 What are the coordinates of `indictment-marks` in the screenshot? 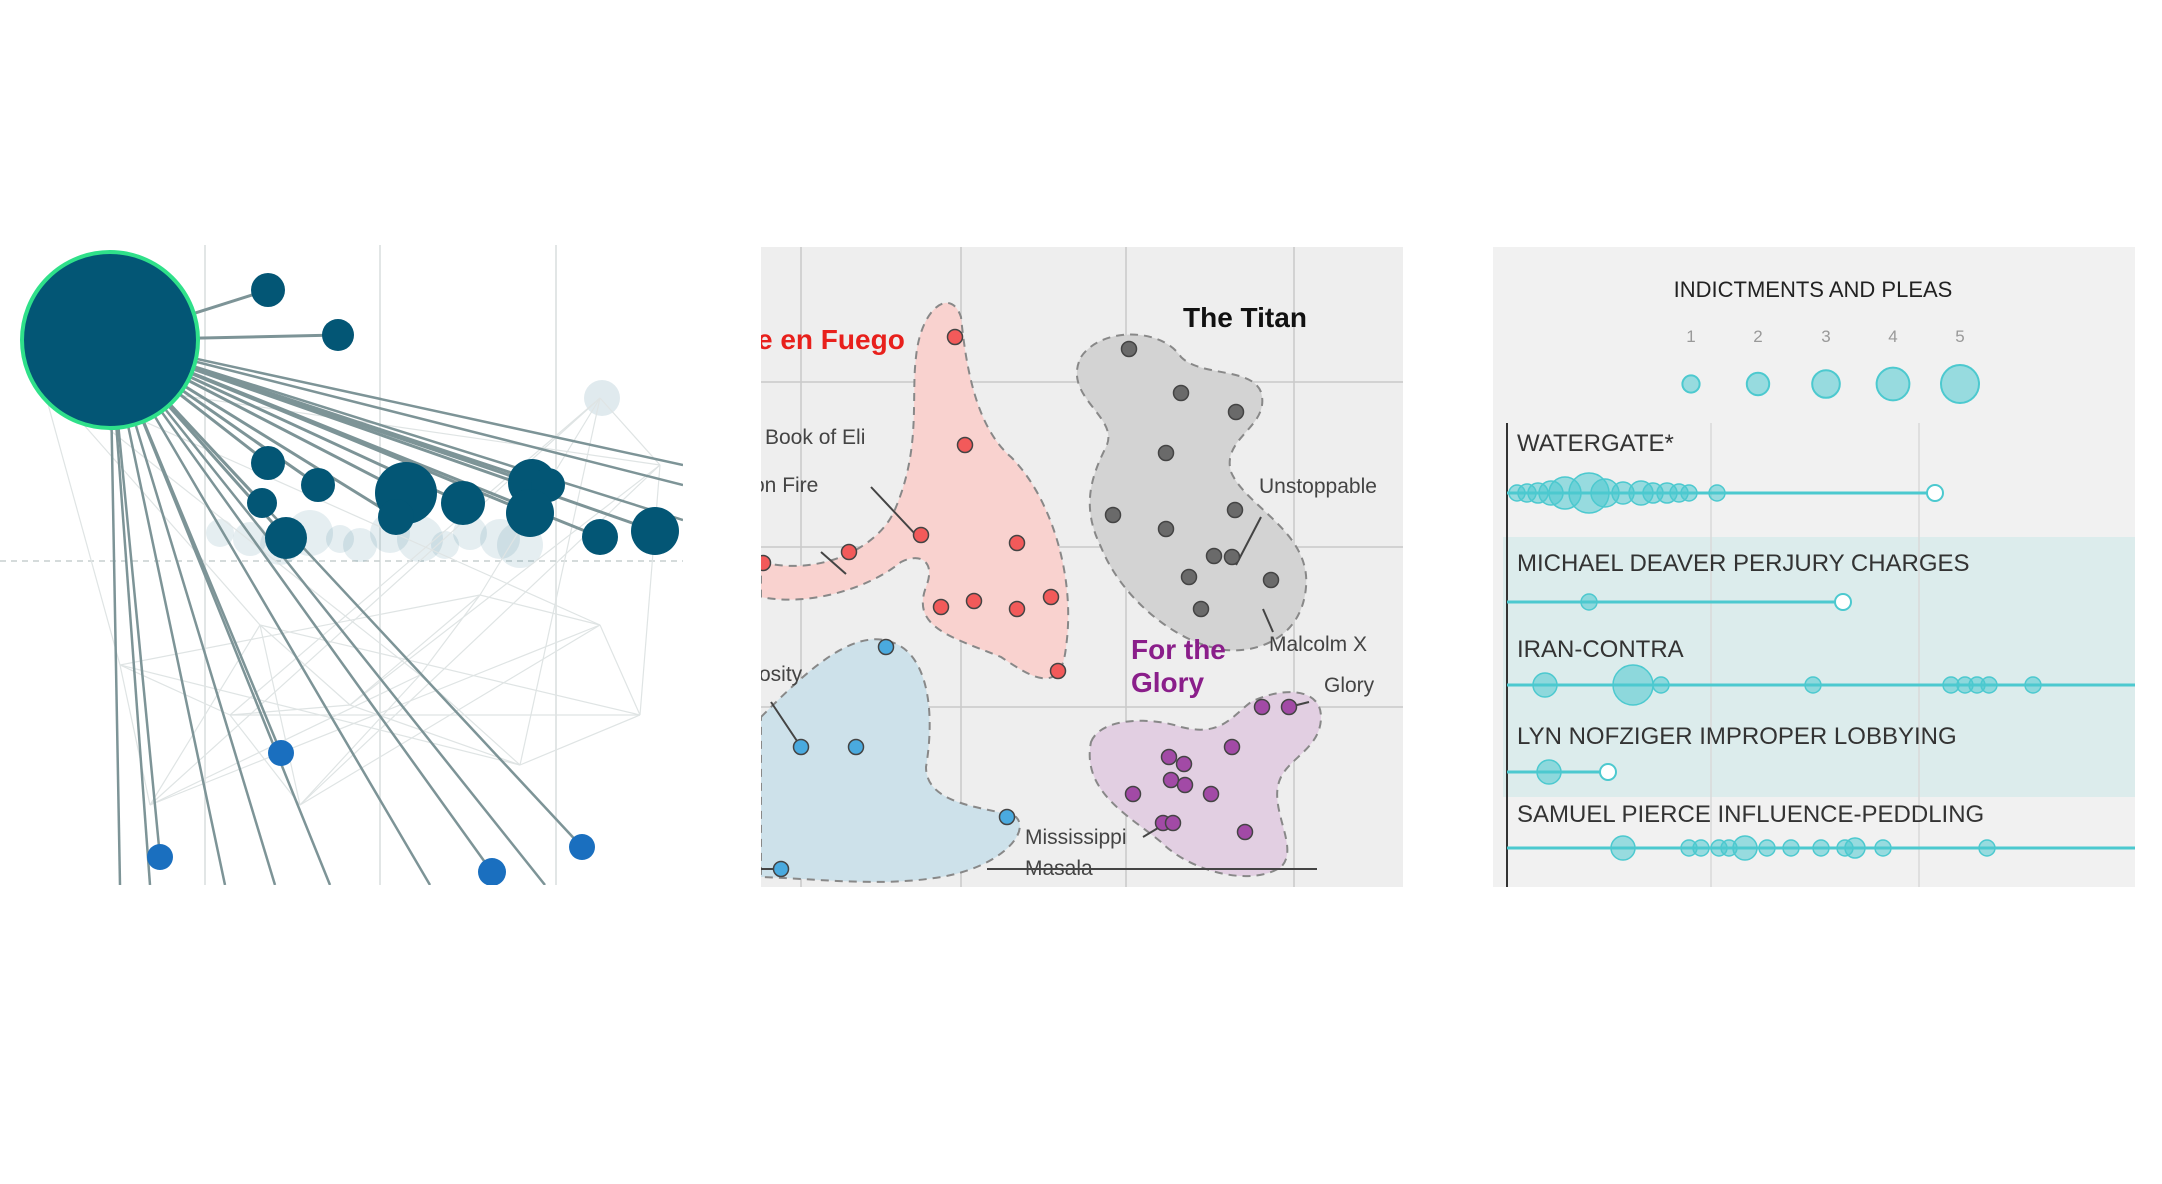 It's located at (1821, 612).